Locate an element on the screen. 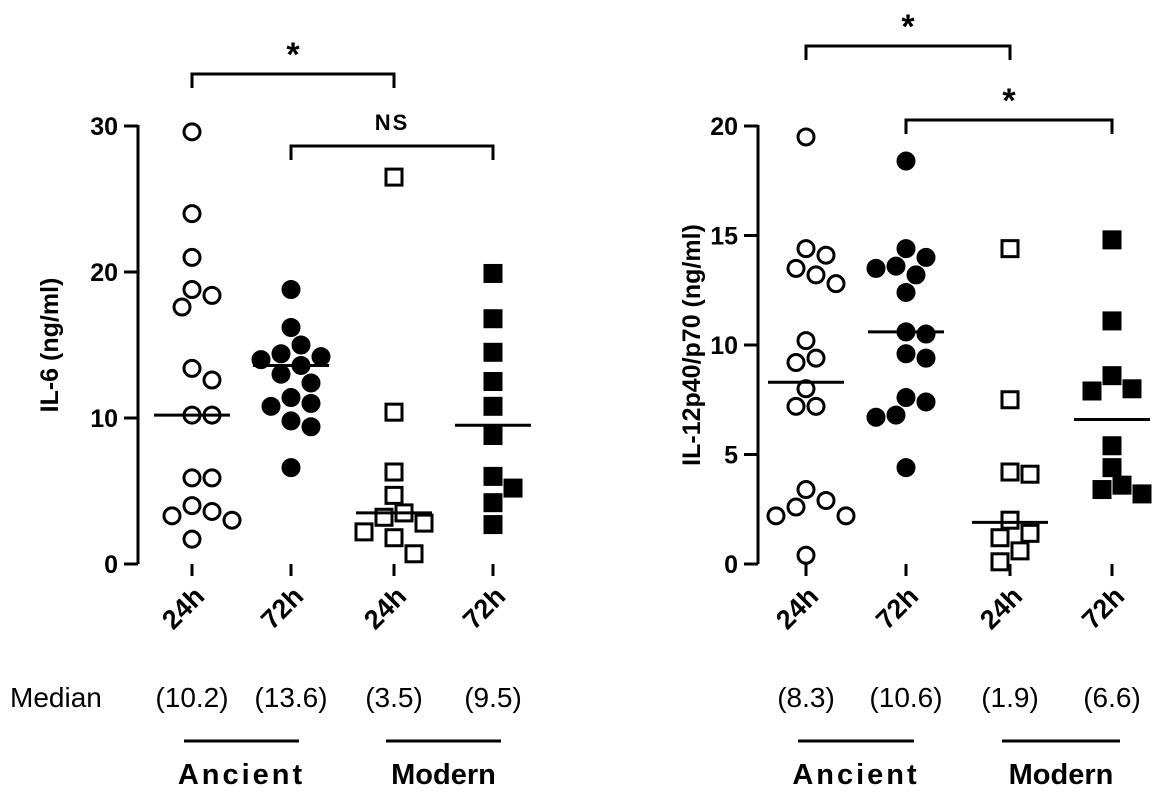  median-row-label: Median is located at coordinates (56, 697).